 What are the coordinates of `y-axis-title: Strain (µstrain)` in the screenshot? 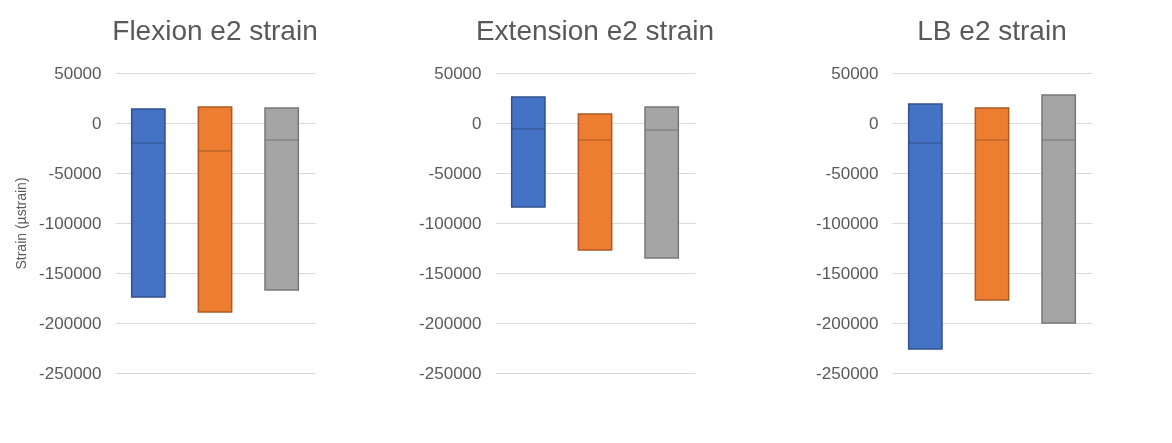 It's located at (21, 223).